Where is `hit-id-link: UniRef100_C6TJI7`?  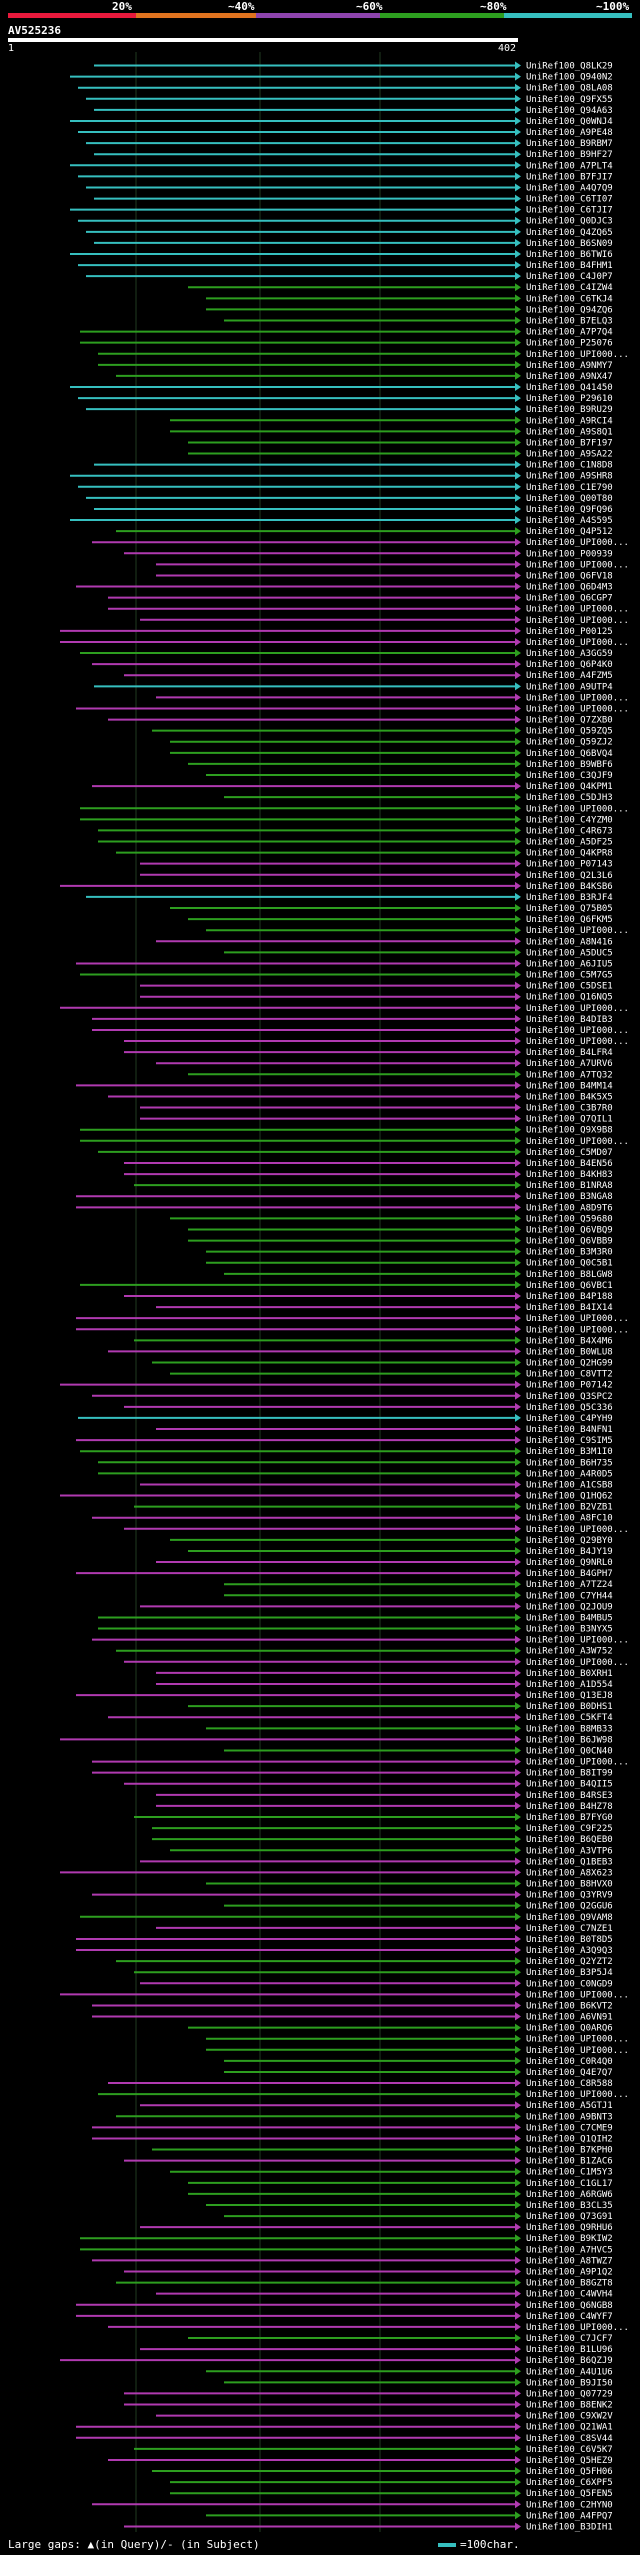
hit-id-link: UniRef100_C6TJI7 is located at coordinates (569, 211).